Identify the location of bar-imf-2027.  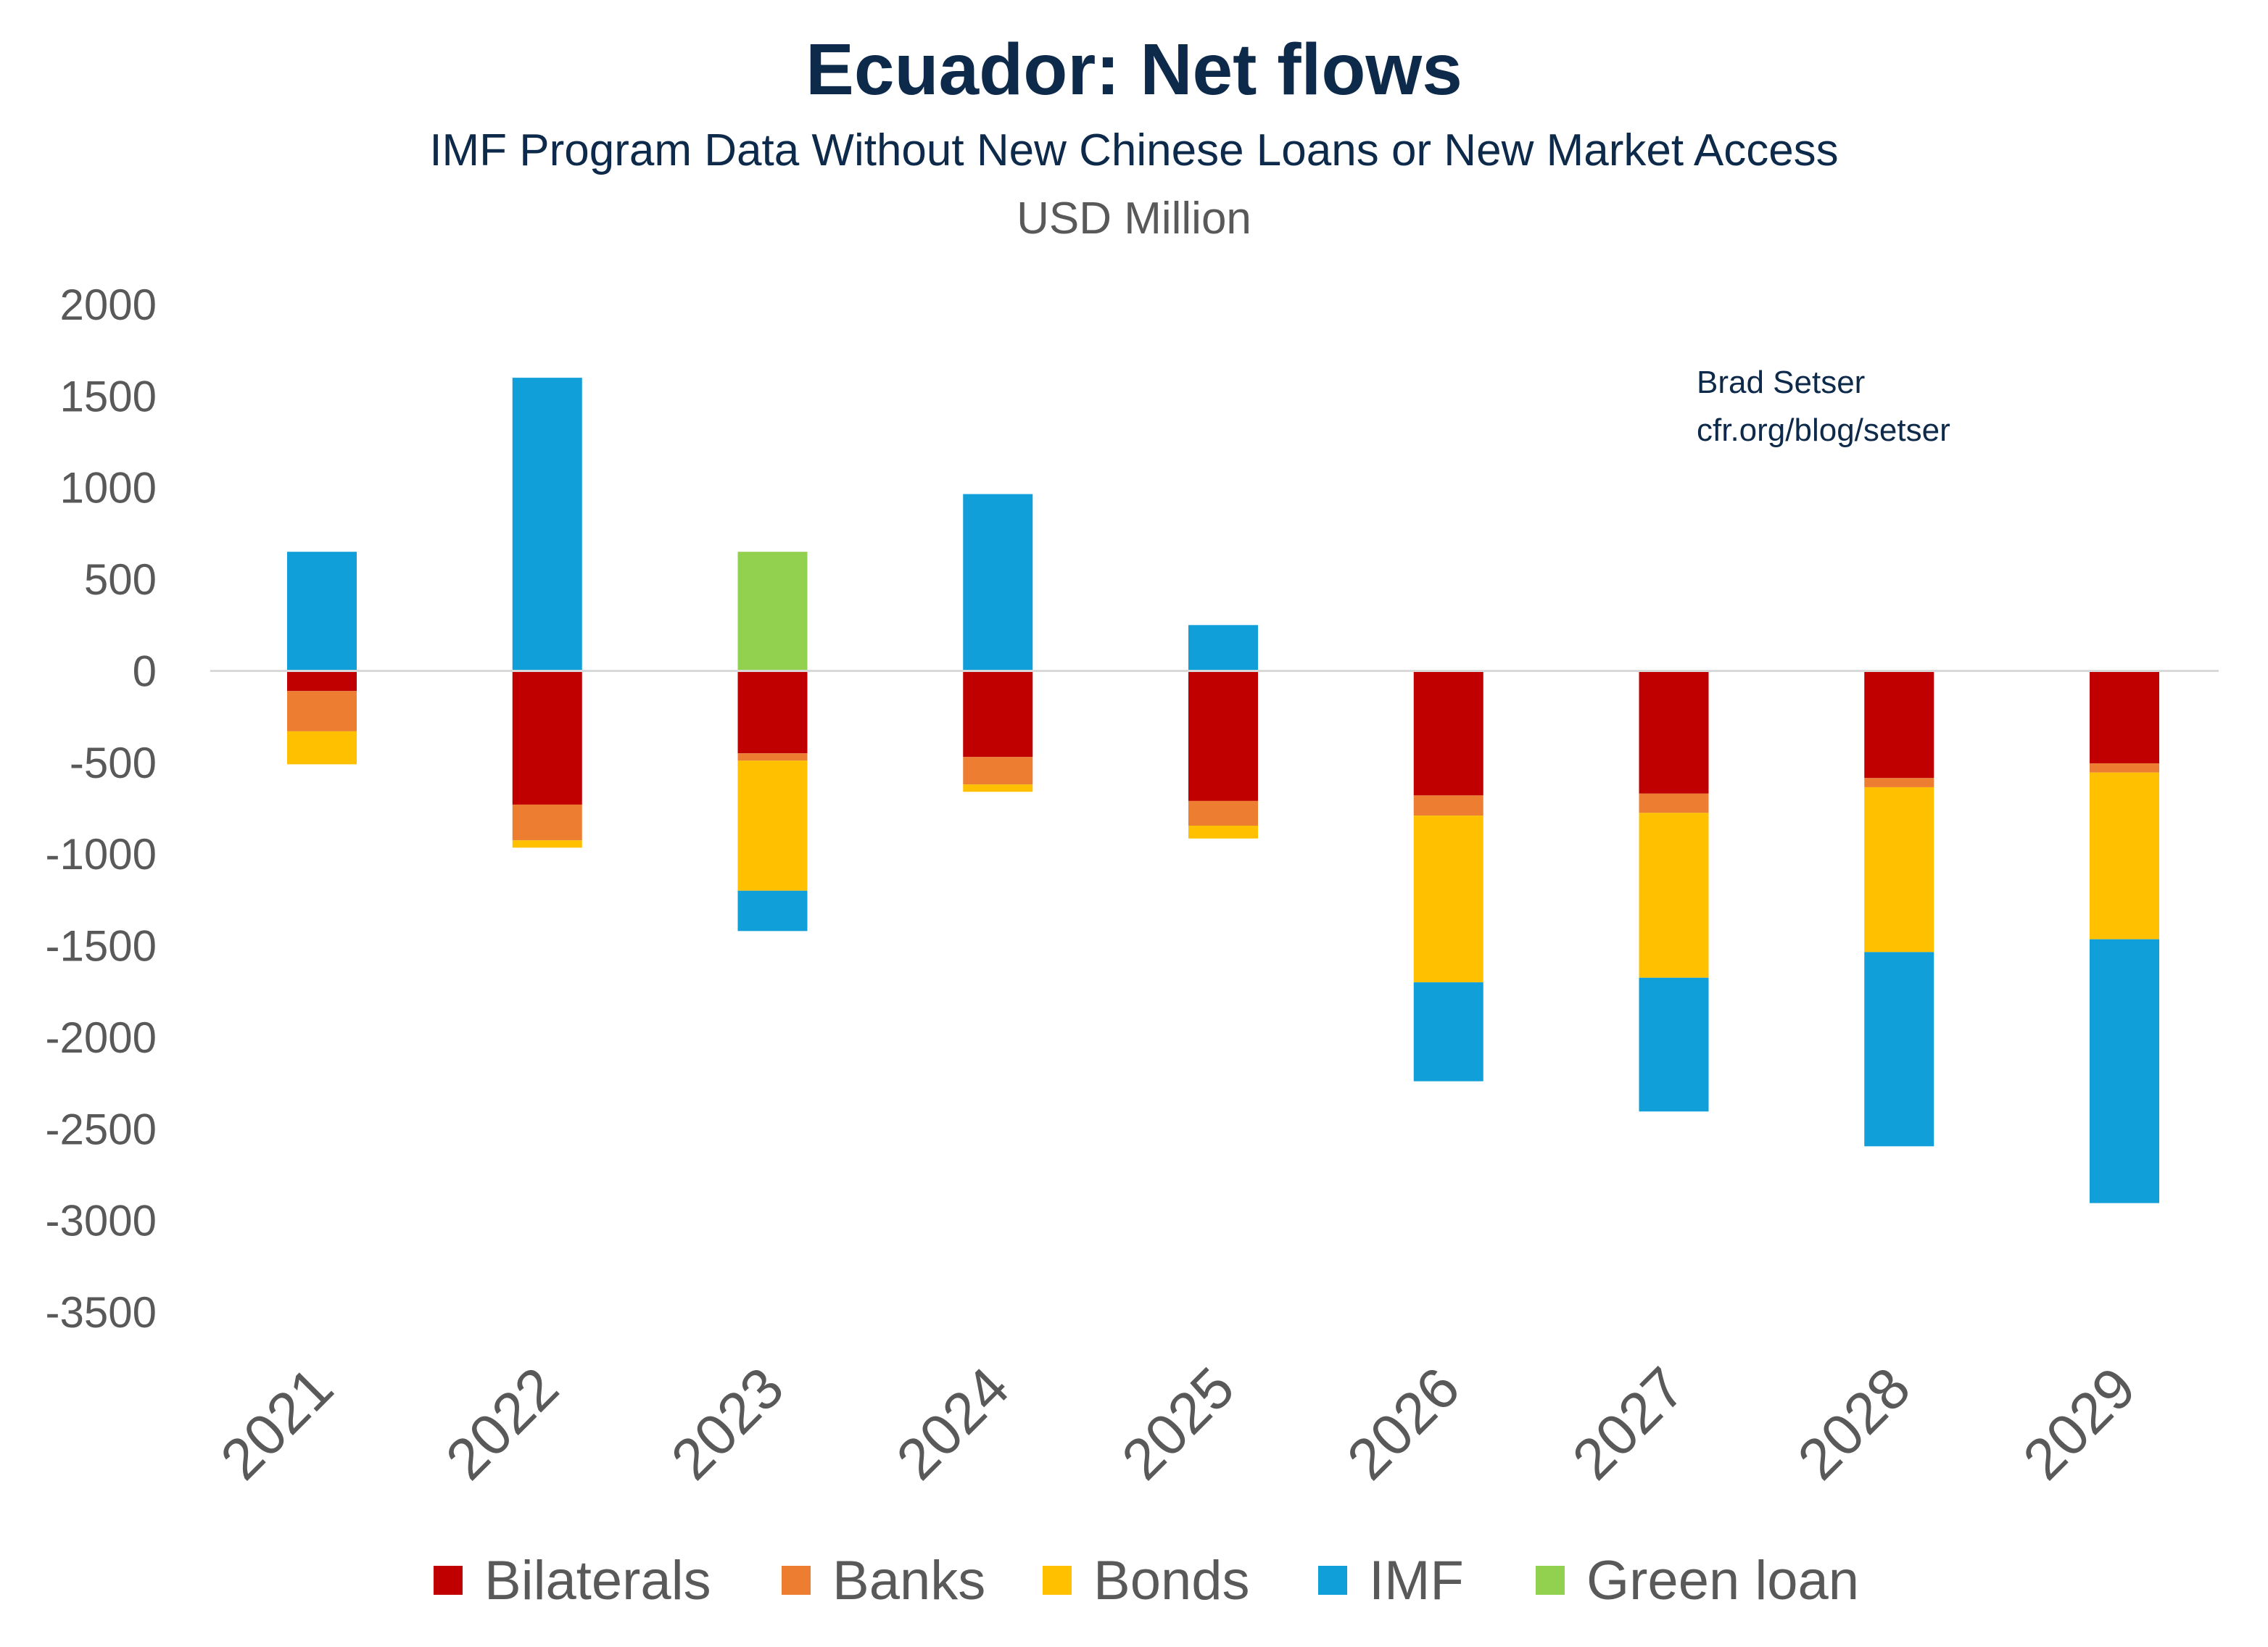
(1674, 1044).